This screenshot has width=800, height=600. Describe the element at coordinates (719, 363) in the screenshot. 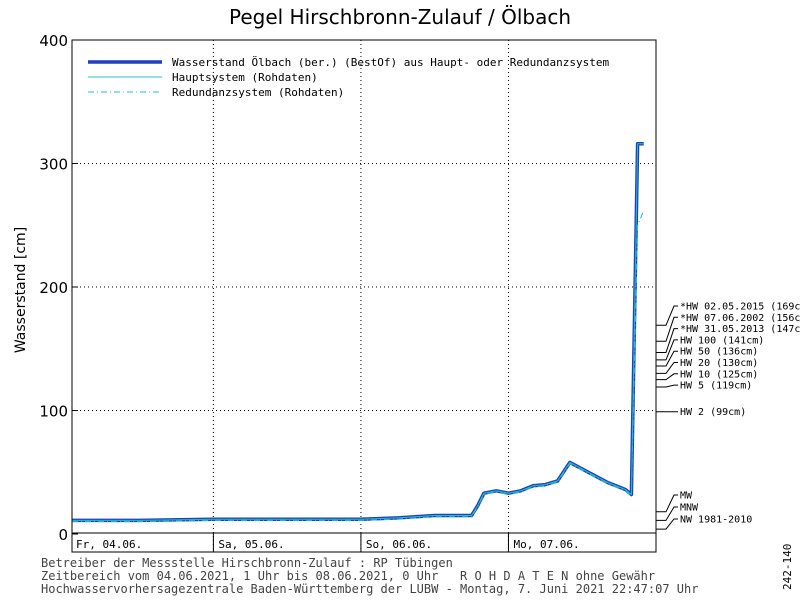

I see `threshold-label: HW 20 (130cm)` at that location.